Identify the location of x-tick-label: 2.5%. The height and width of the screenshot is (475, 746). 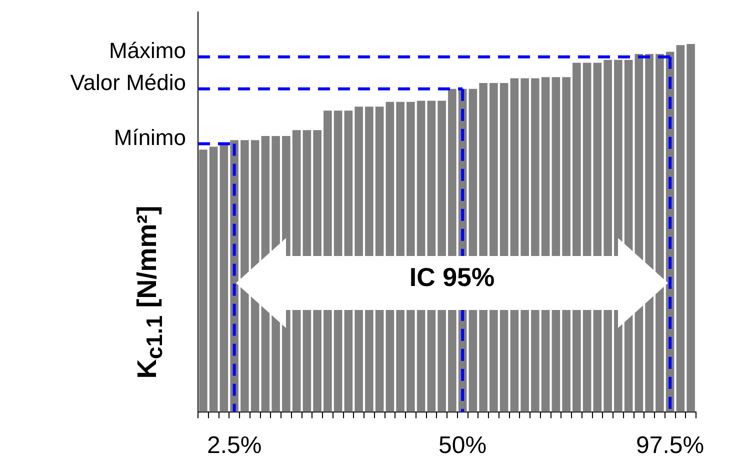
(234, 446).